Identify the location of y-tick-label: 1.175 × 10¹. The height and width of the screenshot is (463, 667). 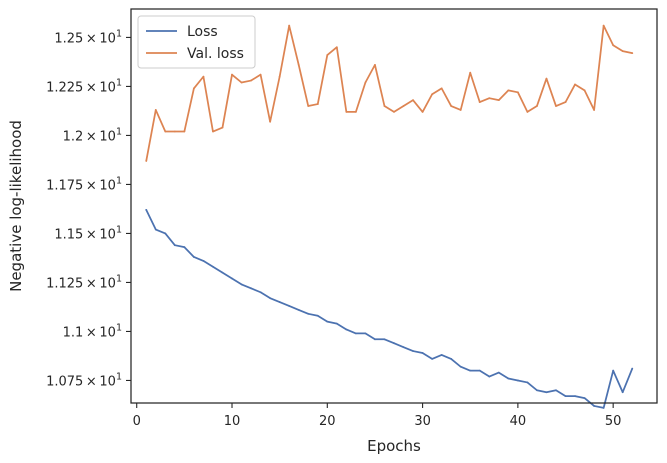
(84, 184).